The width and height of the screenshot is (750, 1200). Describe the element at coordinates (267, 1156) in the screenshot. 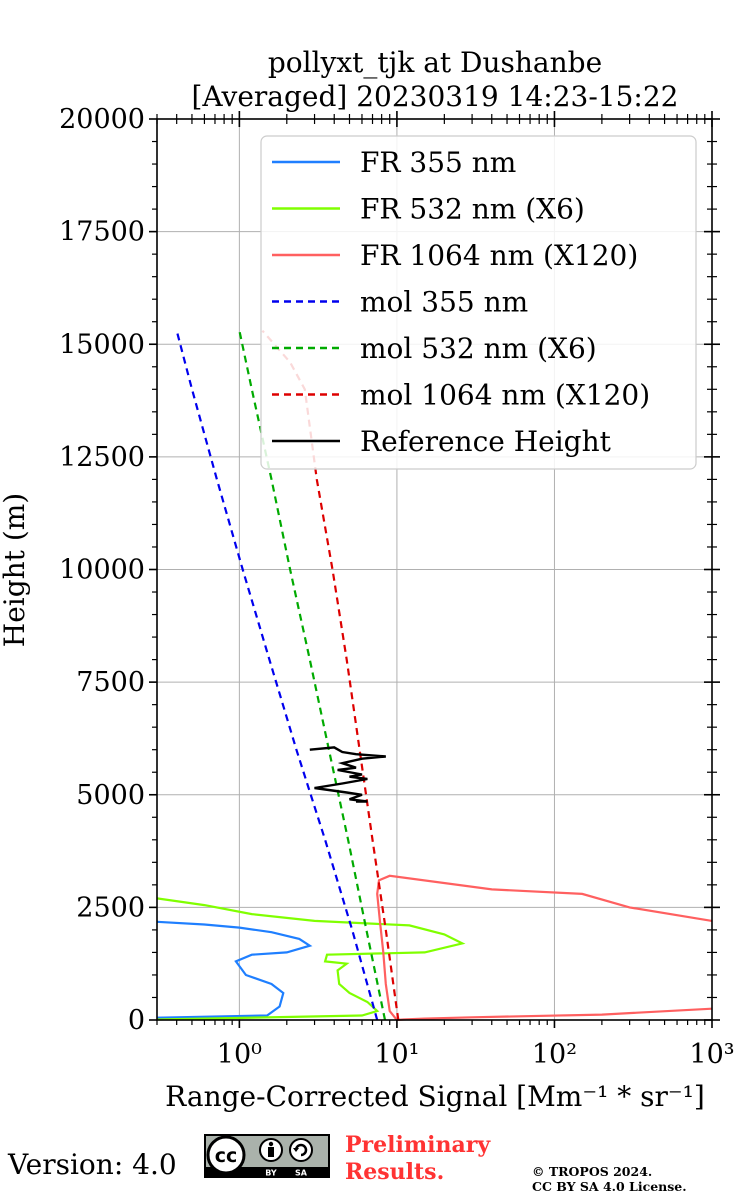

I see `cc-by-sa-license-icon: cc BY SA` at that location.